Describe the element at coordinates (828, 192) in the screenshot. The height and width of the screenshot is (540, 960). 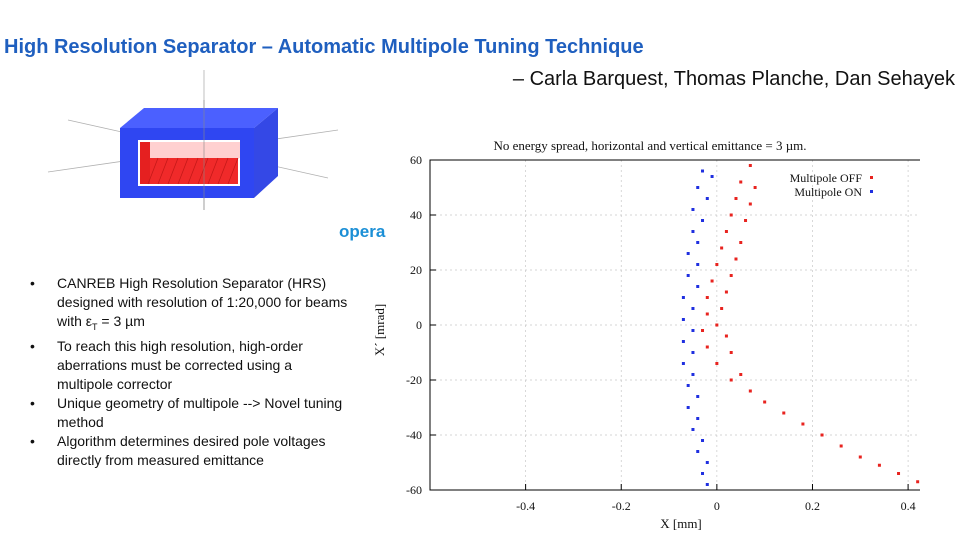
I see `legend-label: Multipole ON` at that location.